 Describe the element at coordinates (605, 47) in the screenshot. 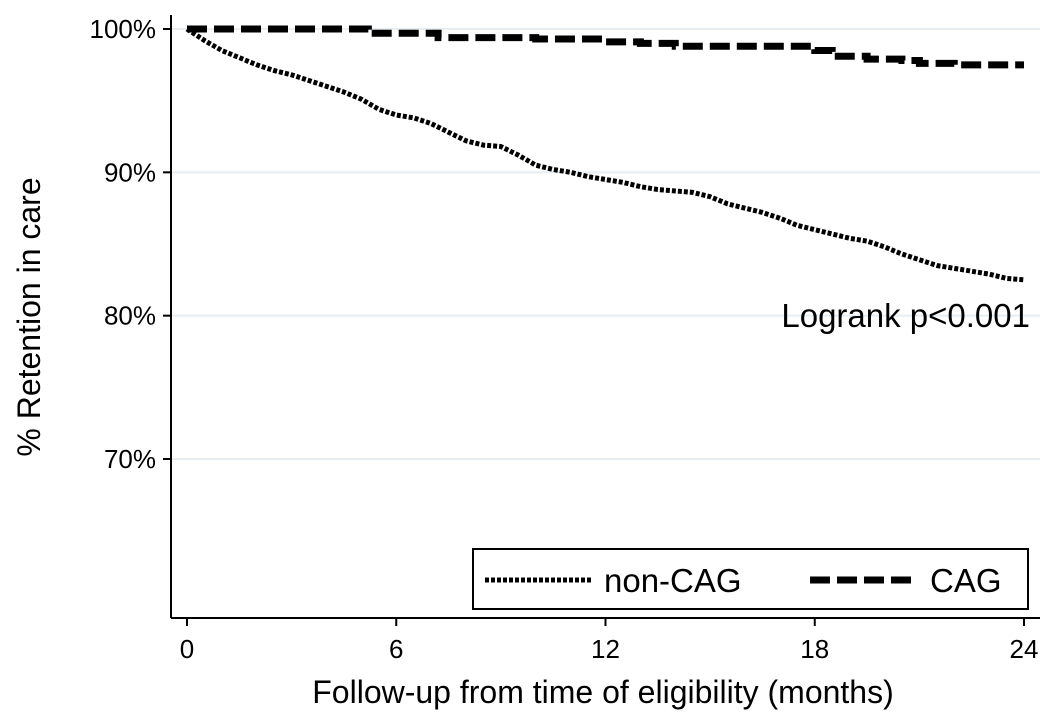

I see `series-line-cag` at that location.